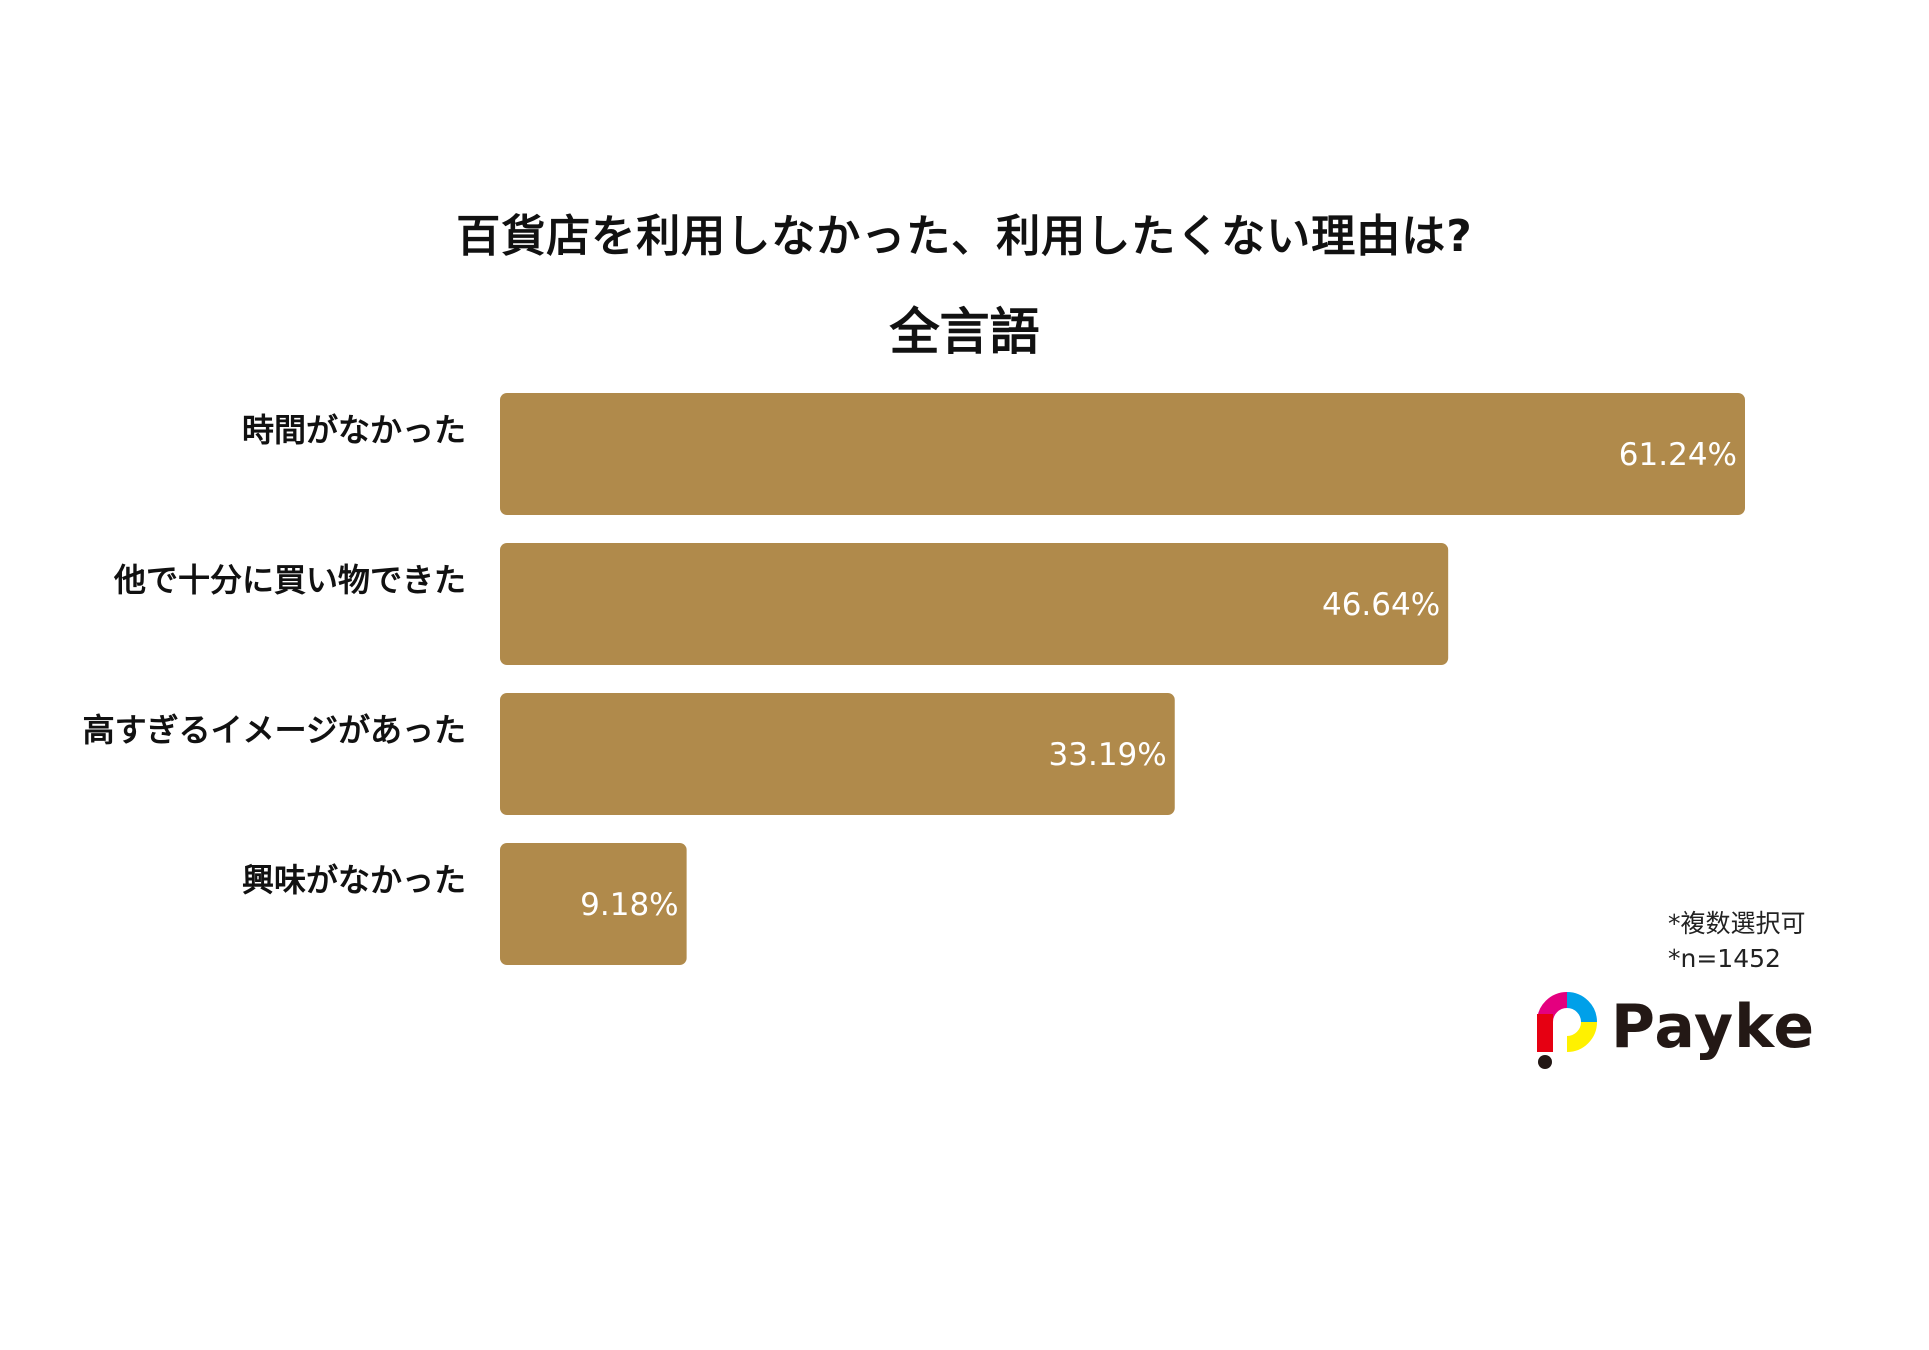 This screenshot has height=1350, width=1929. What do you see at coordinates (1567, 1030) in the screenshot?
I see `payke-logo-icon` at bounding box center [1567, 1030].